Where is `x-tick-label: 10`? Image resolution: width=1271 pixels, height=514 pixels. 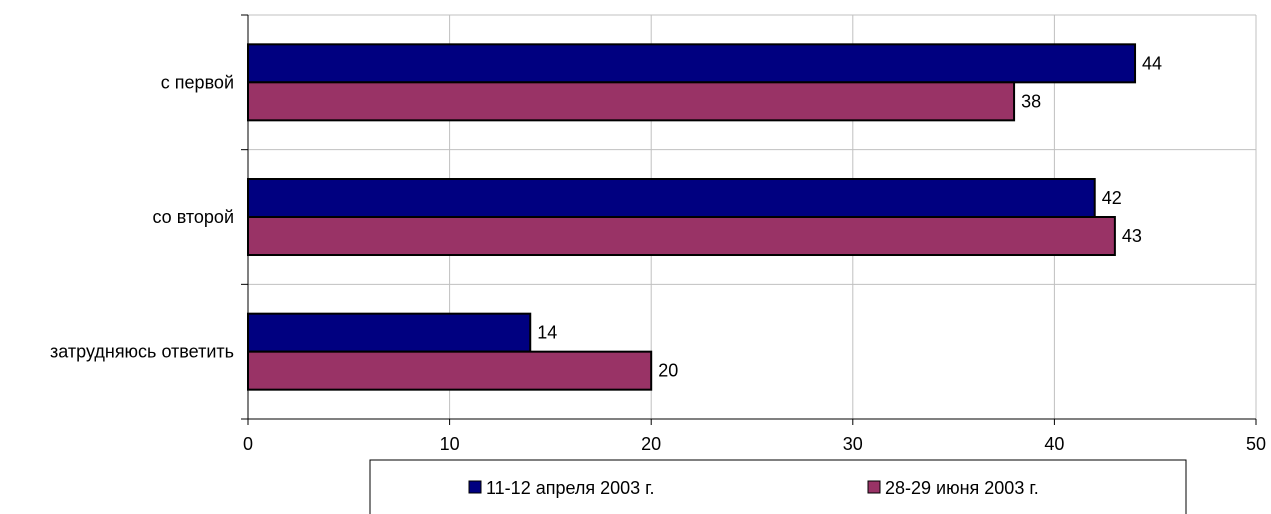 x-tick-label: 10 is located at coordinates (450, 444).